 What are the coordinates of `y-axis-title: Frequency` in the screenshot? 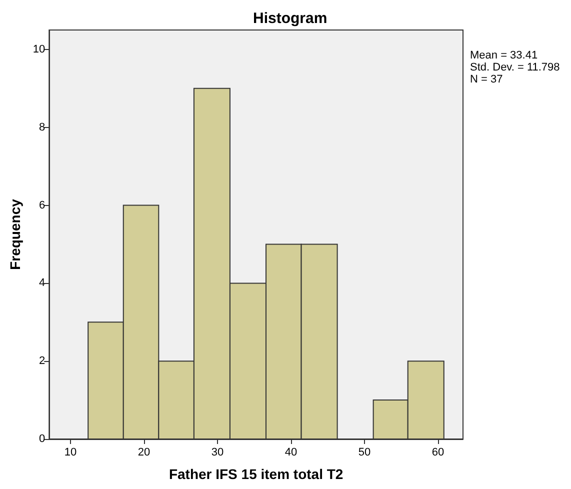 It's located at (15, 234).